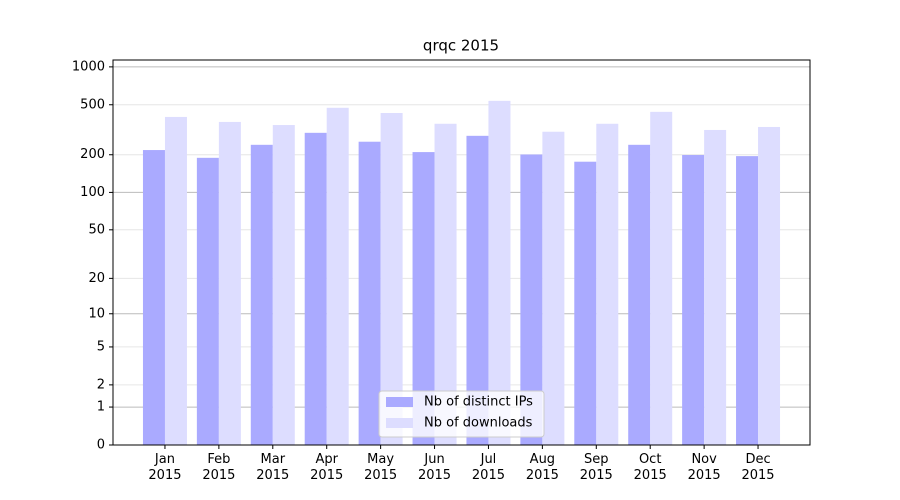  I want to click on x-tick-label: Oct 2015, so click(650, 467).